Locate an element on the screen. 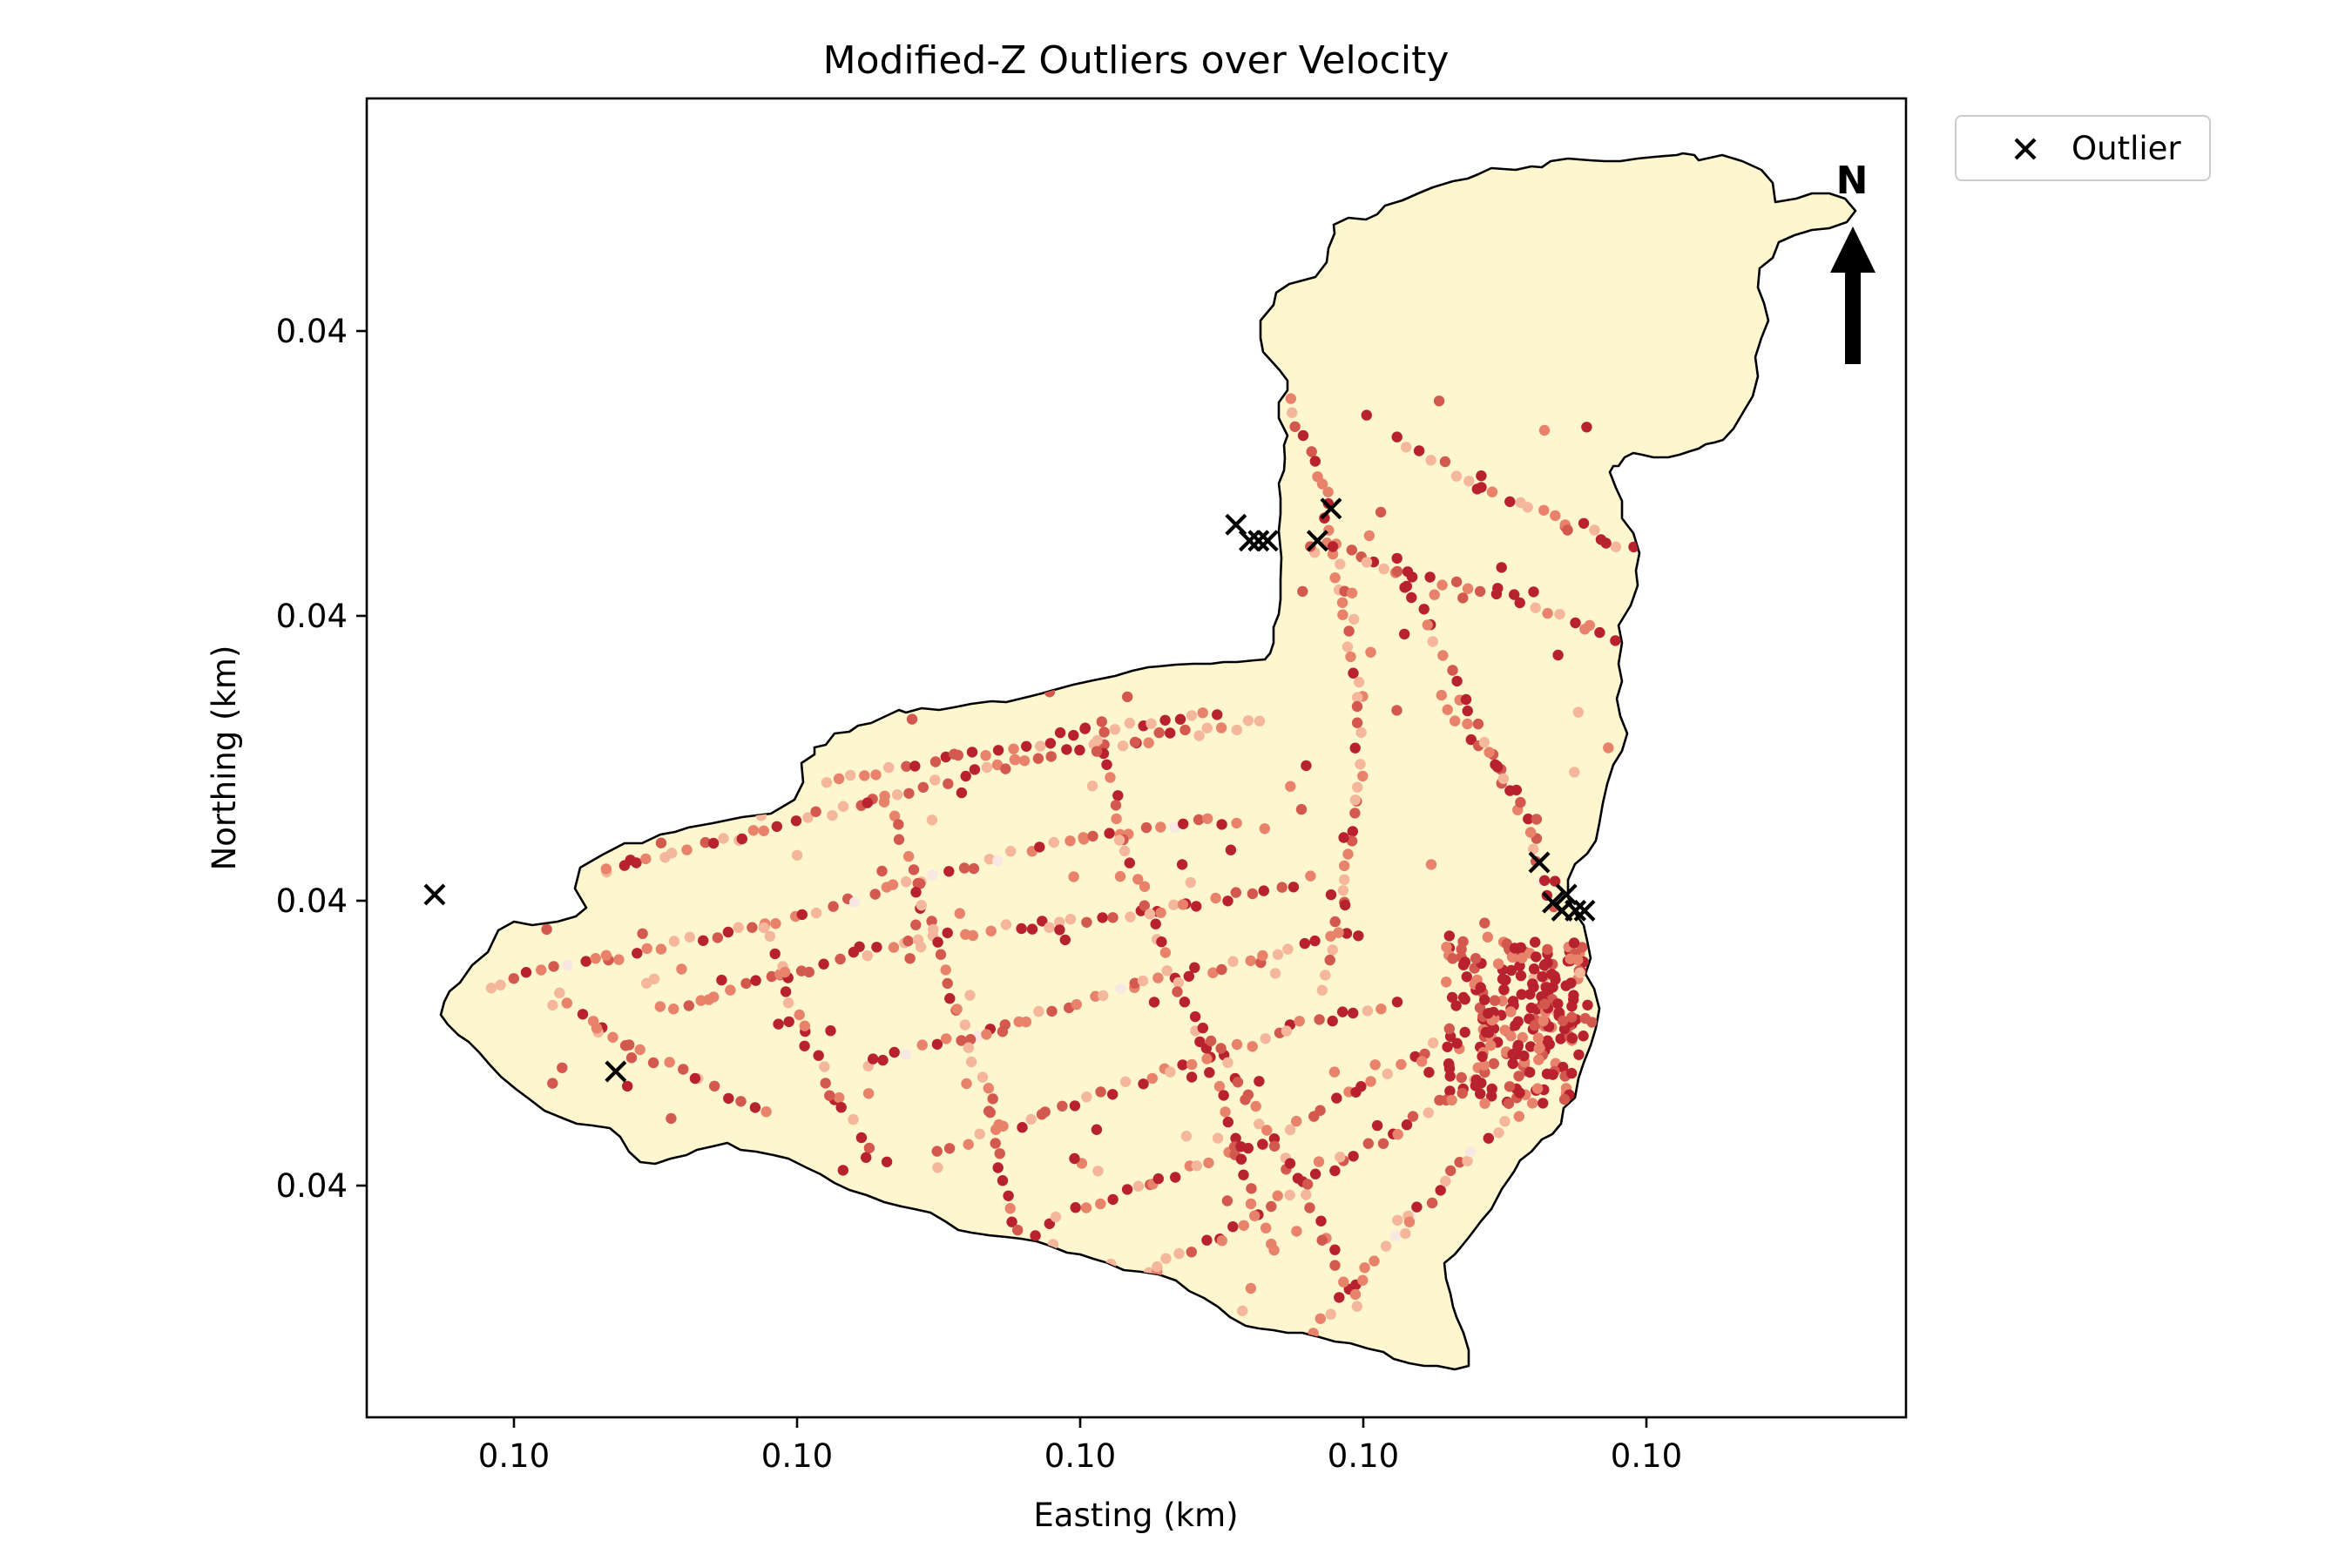 Image resolution: width=2352 pixels, height=1568 pixels. x-axis-label: Easting (km) is located at coordinates (1135, 1516).